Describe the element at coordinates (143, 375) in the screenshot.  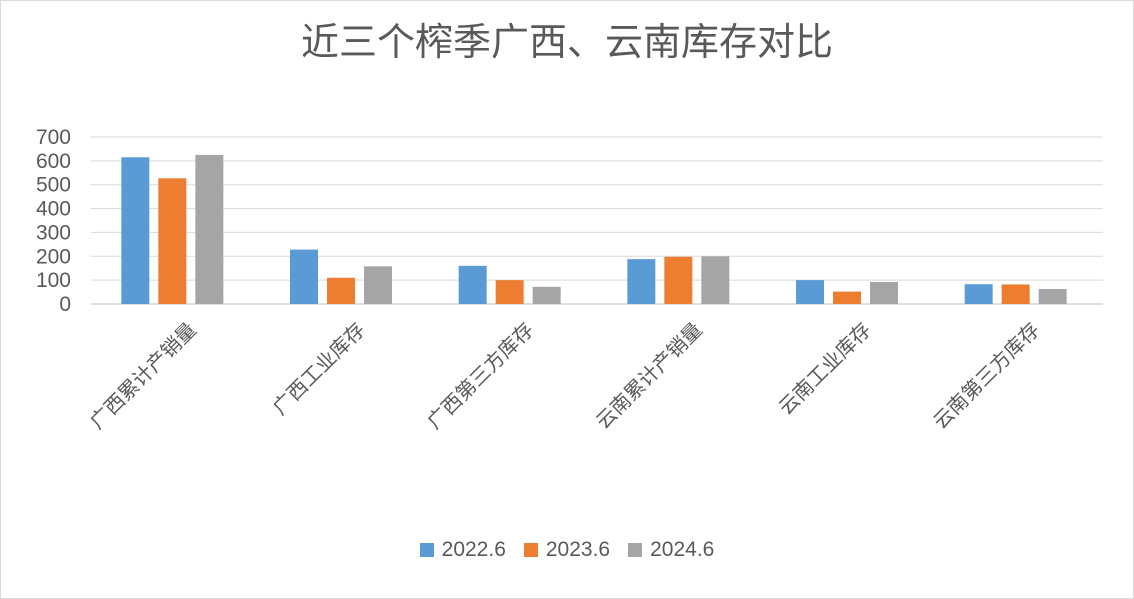
I see `x-category-label: 广西累计产销量` at that location.